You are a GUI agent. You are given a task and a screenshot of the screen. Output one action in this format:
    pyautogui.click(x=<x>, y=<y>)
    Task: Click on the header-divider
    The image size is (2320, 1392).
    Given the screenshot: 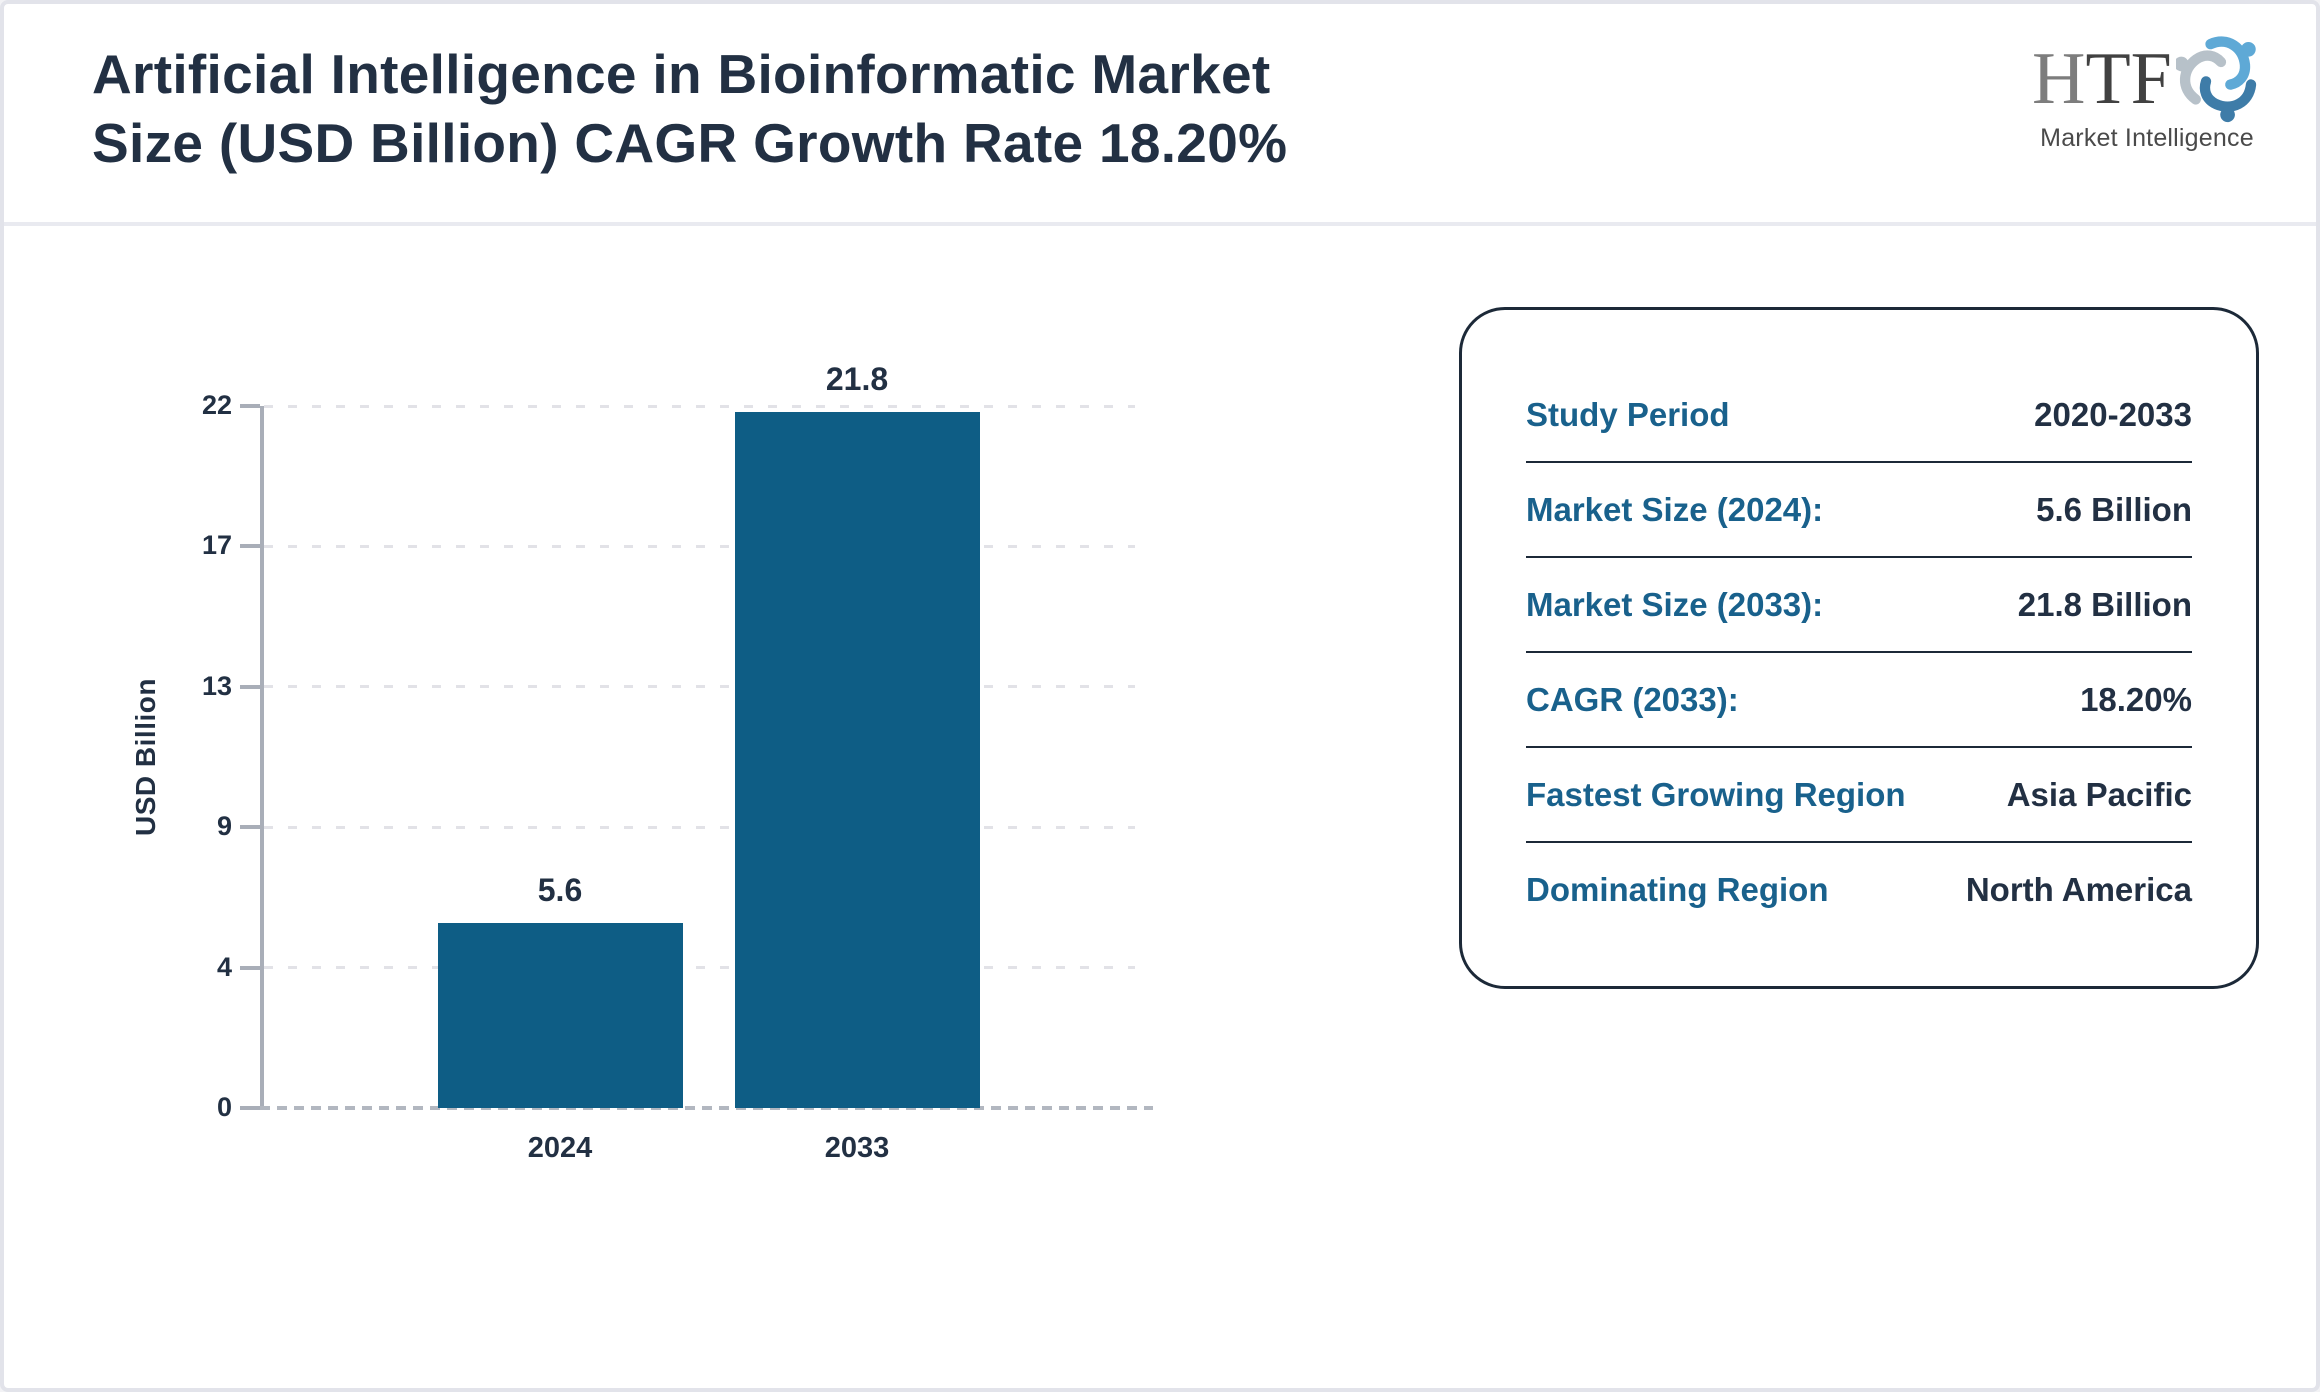 What is the action you would take?
    pyautogui.click(x=1160, y=224)
    